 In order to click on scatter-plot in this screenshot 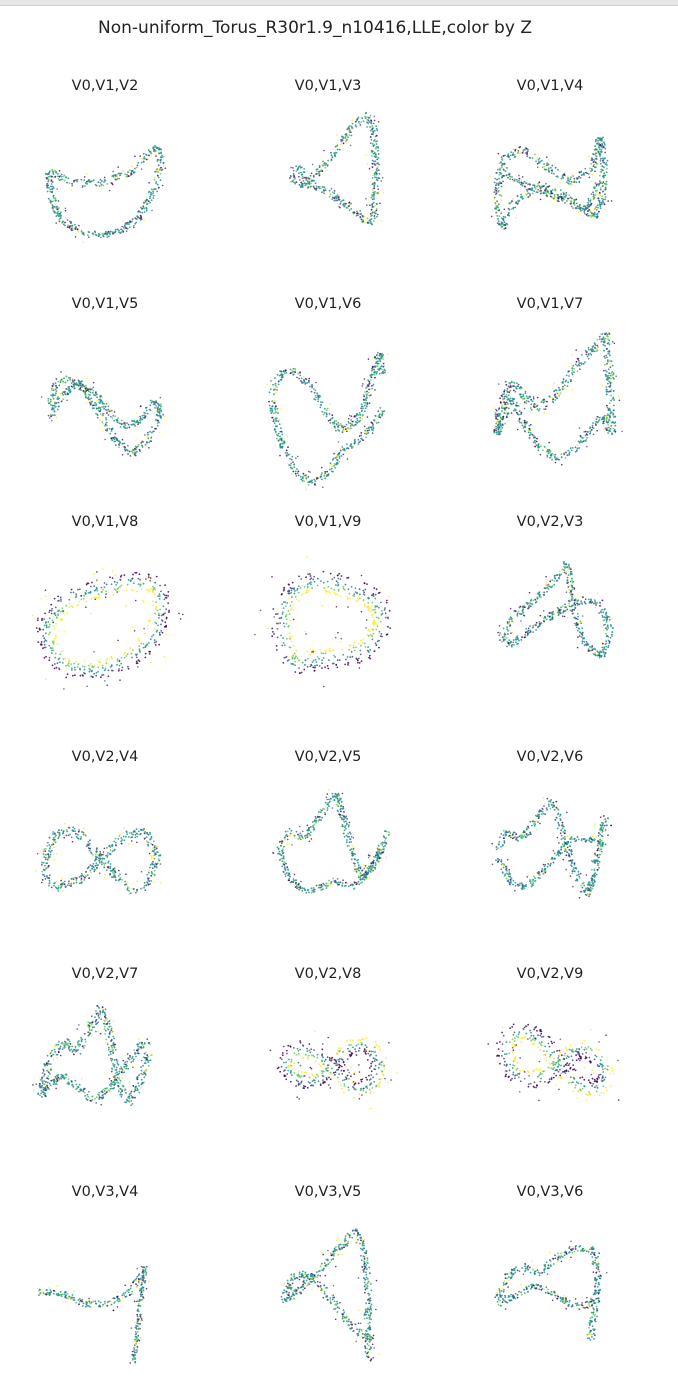, I will do `click(105, 416)`.